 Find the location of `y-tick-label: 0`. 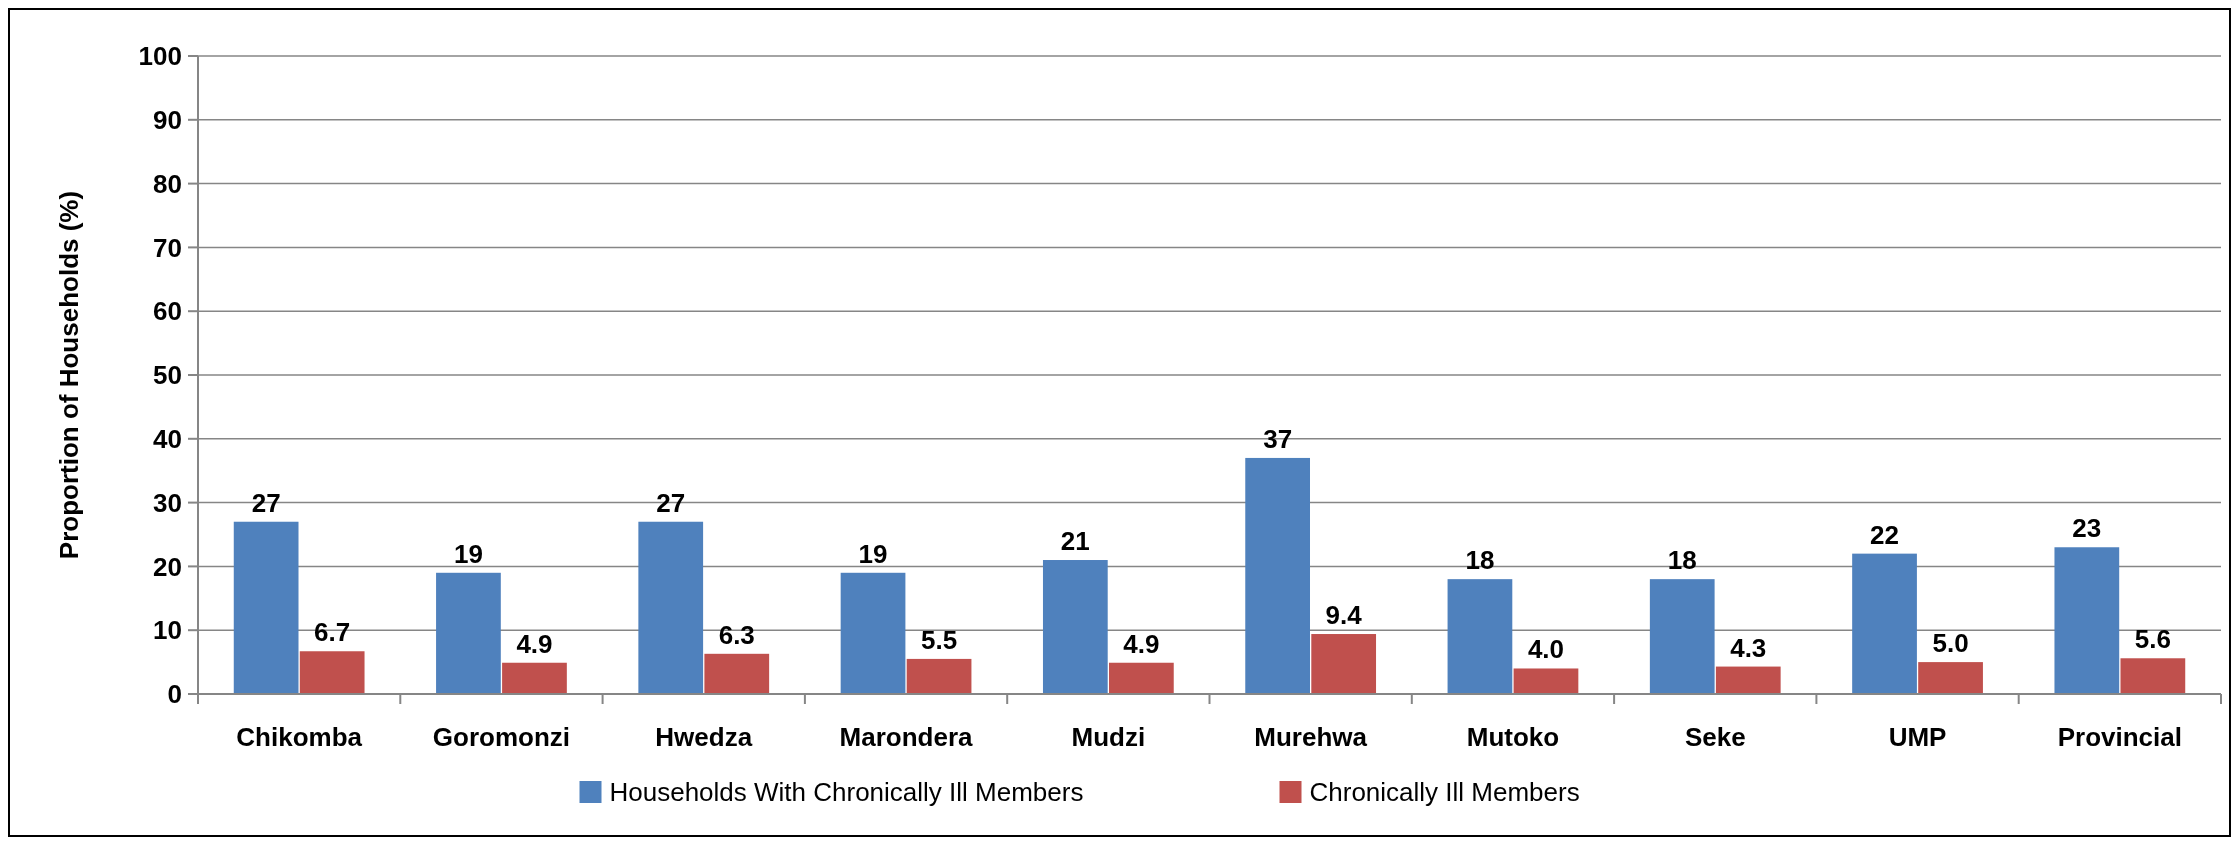

y-tick-label: 0 is located at coordinates (174, 694).